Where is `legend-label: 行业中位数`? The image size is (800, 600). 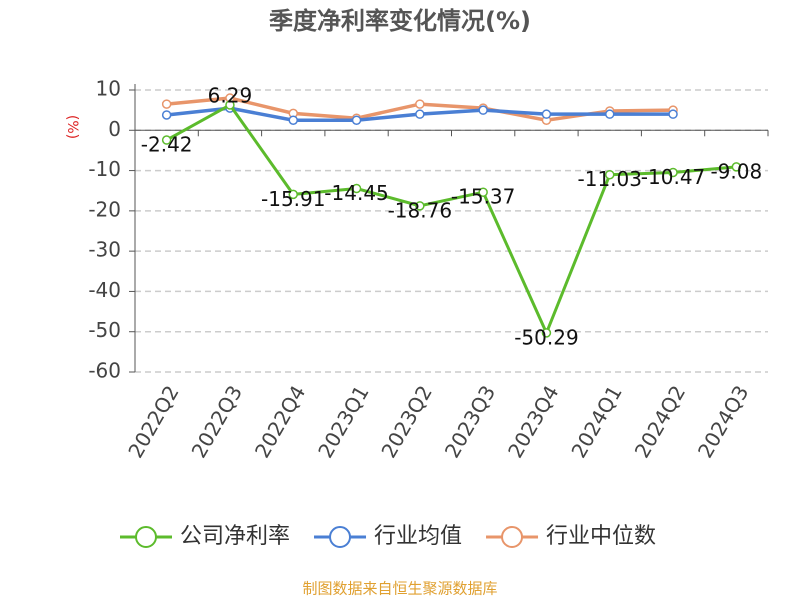
legend-label: 行业中位数 is located at coordinates (601, 536).